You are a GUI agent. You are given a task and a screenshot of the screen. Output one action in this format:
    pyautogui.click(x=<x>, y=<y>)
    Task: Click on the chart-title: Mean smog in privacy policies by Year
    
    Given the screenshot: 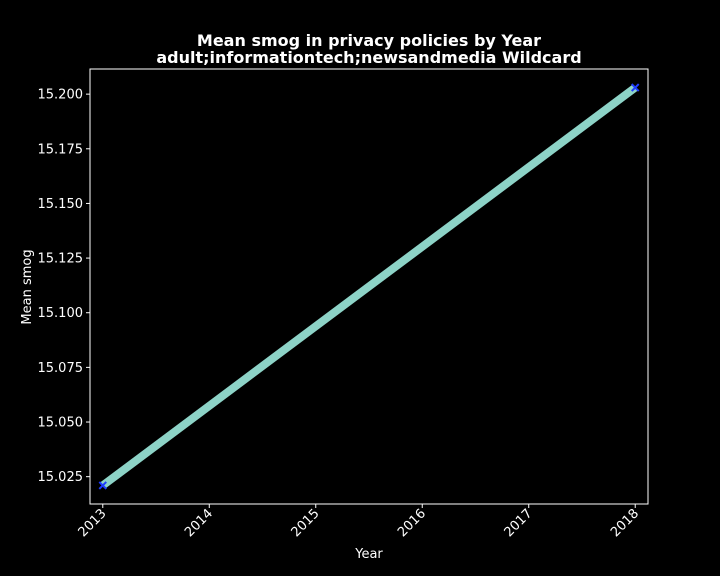 What is the action you would take?
    pyautogui.click(x=369, y=40)
    